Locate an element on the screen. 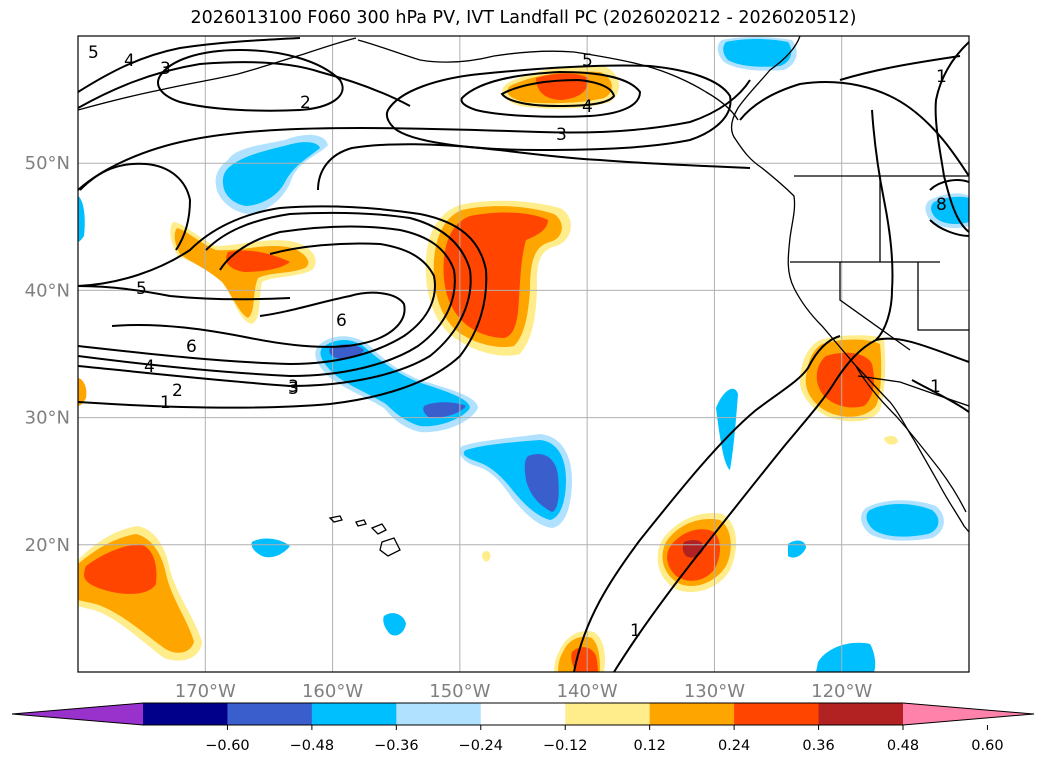  colorbar-label-9: 0.60 is located at coordinates (987, 746).